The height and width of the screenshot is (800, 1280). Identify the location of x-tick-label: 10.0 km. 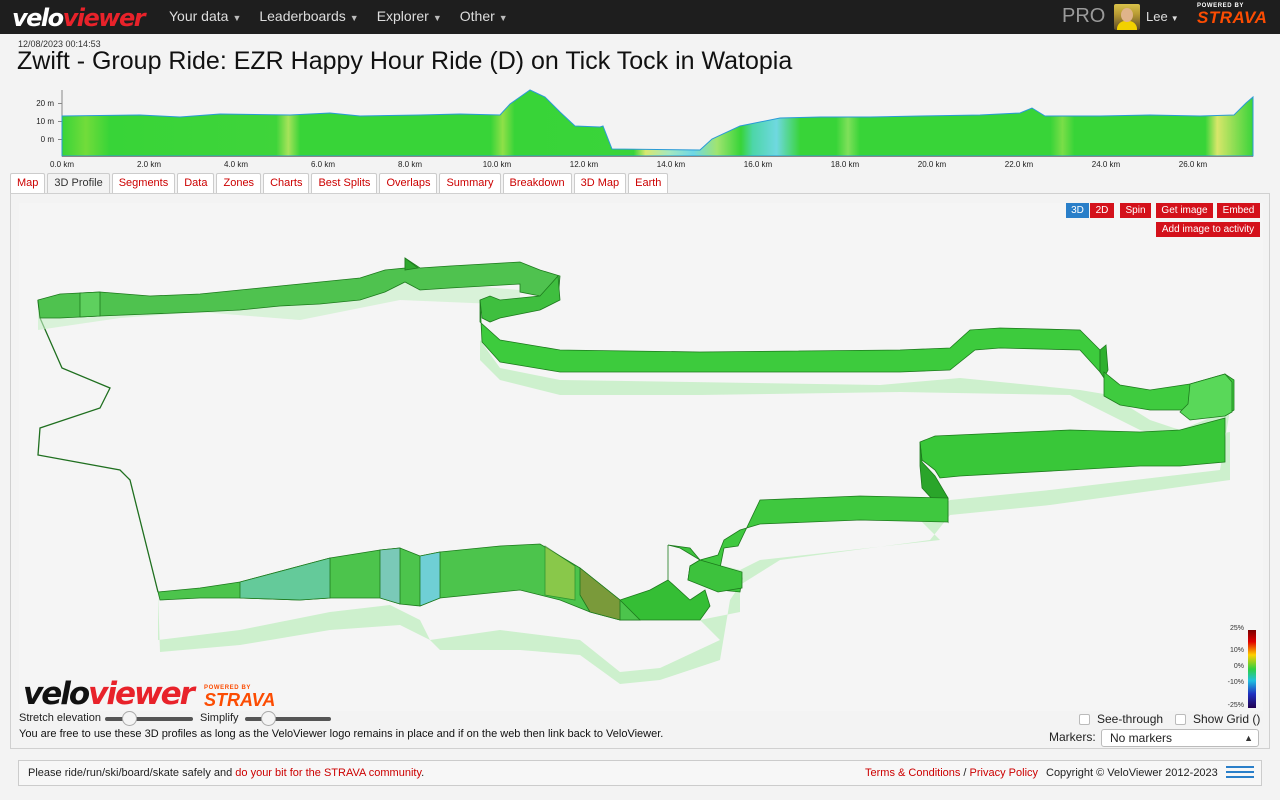
(497, 164).